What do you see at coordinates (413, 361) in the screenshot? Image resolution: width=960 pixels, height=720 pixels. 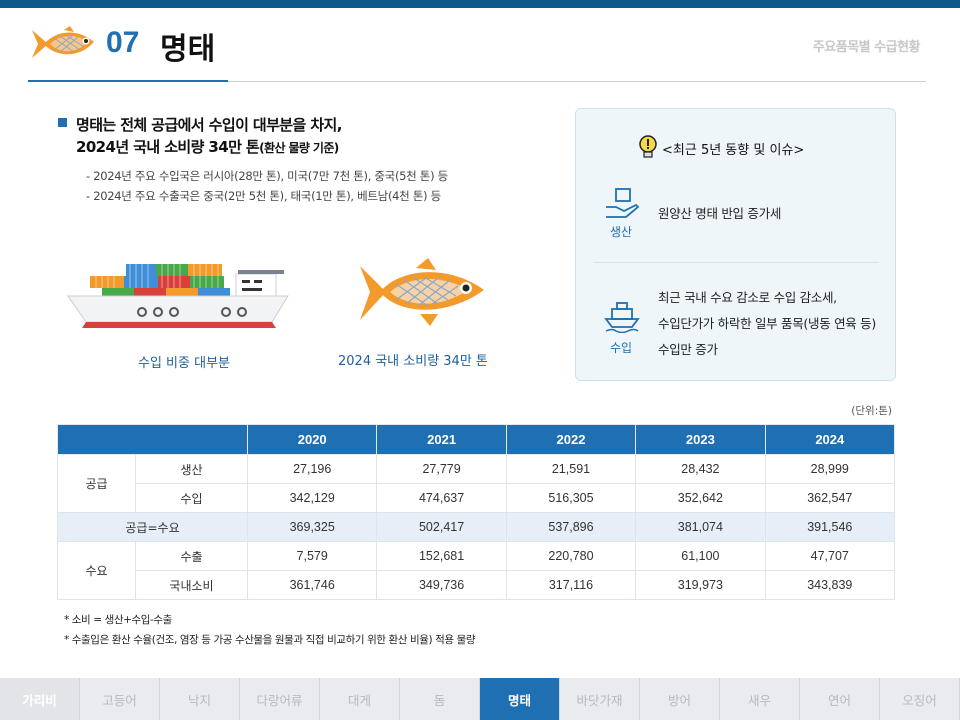 I see `fish-caption: 2024 국내 소비량 34만 톤` at bounding box center [413, 361].